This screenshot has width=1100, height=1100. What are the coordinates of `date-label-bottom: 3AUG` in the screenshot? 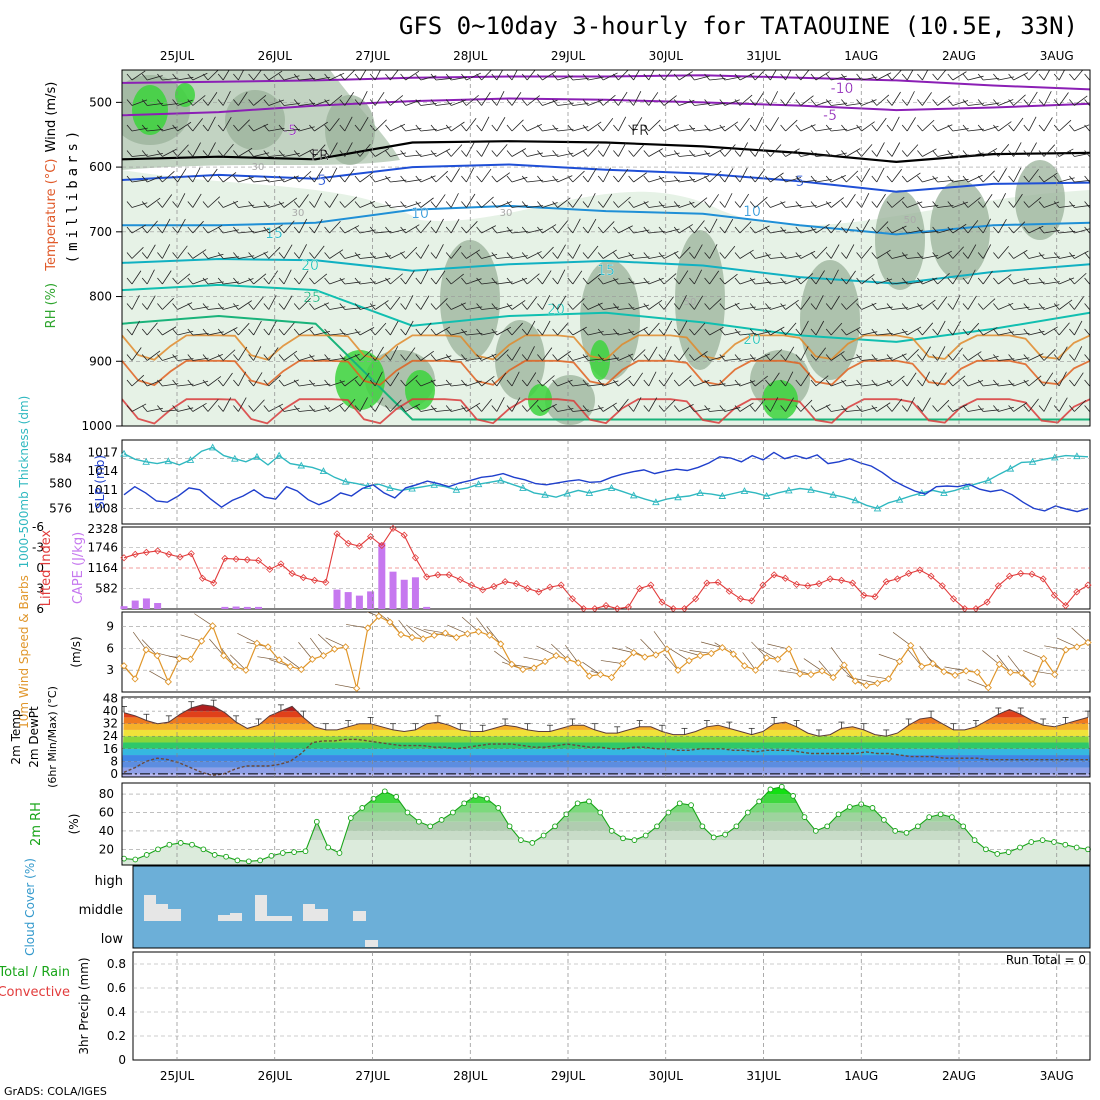 It's located at (1057, 1076).